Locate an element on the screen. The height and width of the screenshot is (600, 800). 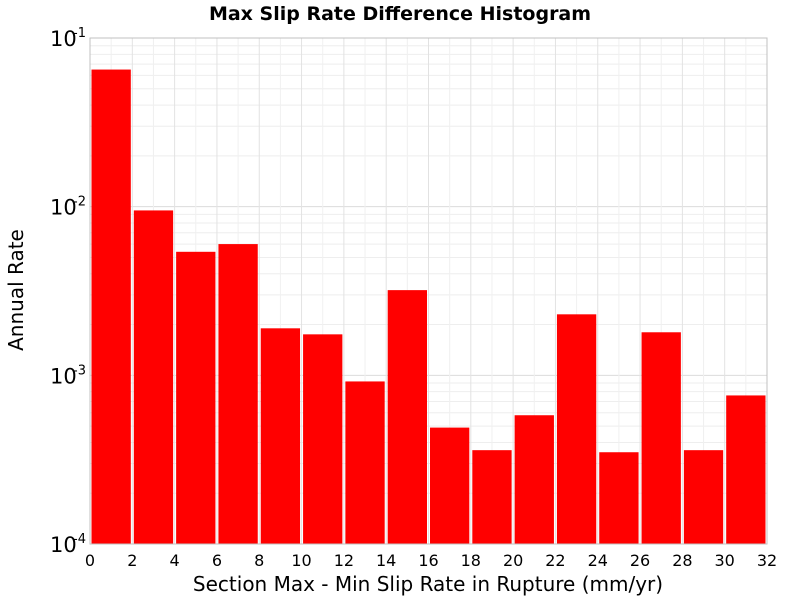
y-tick-label: 10⁻⁴ is located at coordinates (68, 544).